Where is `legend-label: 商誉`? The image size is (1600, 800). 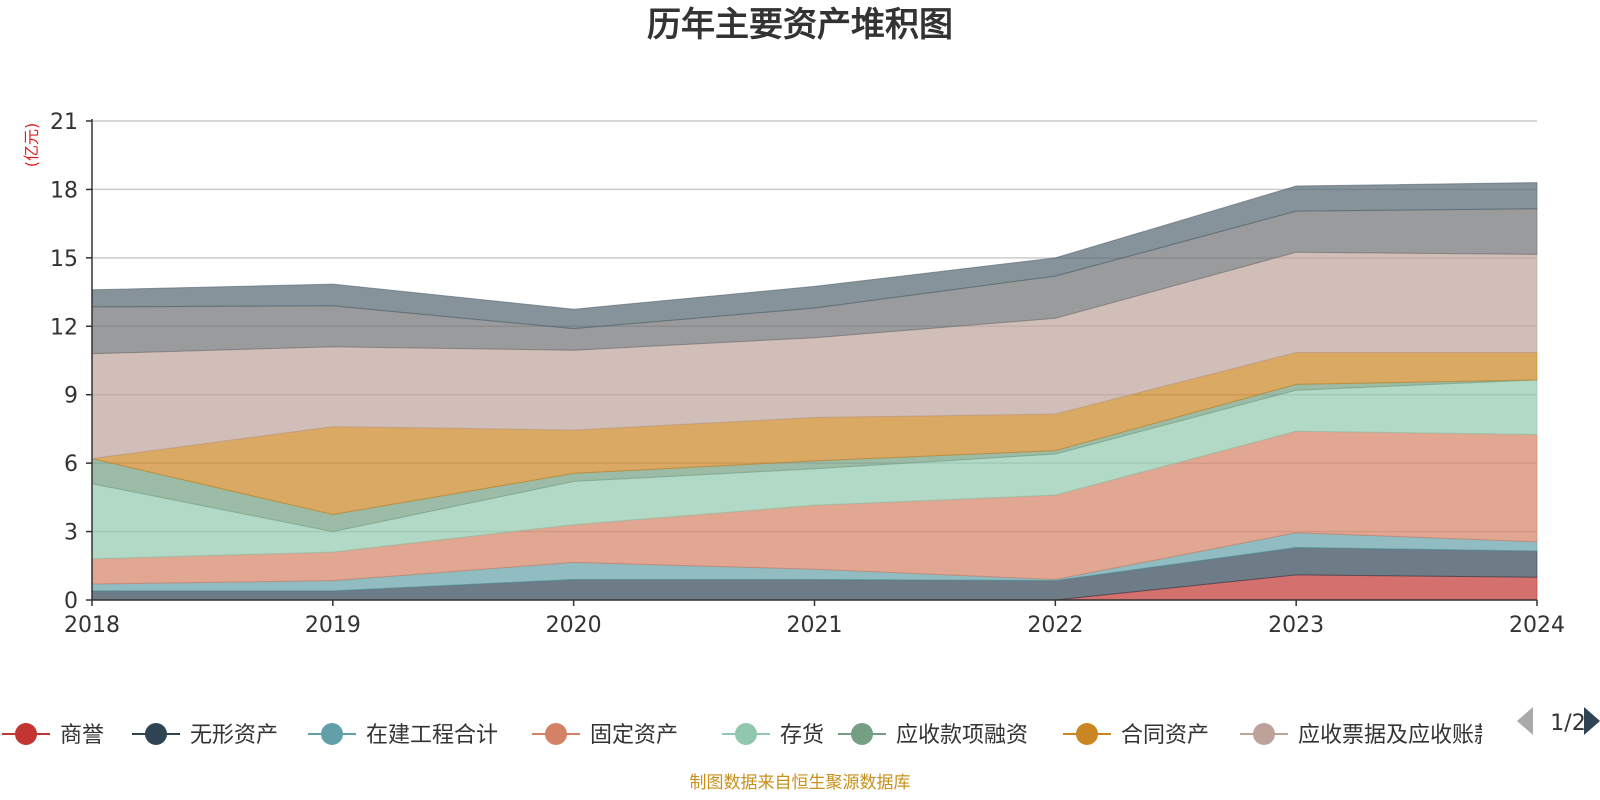 legend-label: 商誉 is located at coordinates (82, 735).